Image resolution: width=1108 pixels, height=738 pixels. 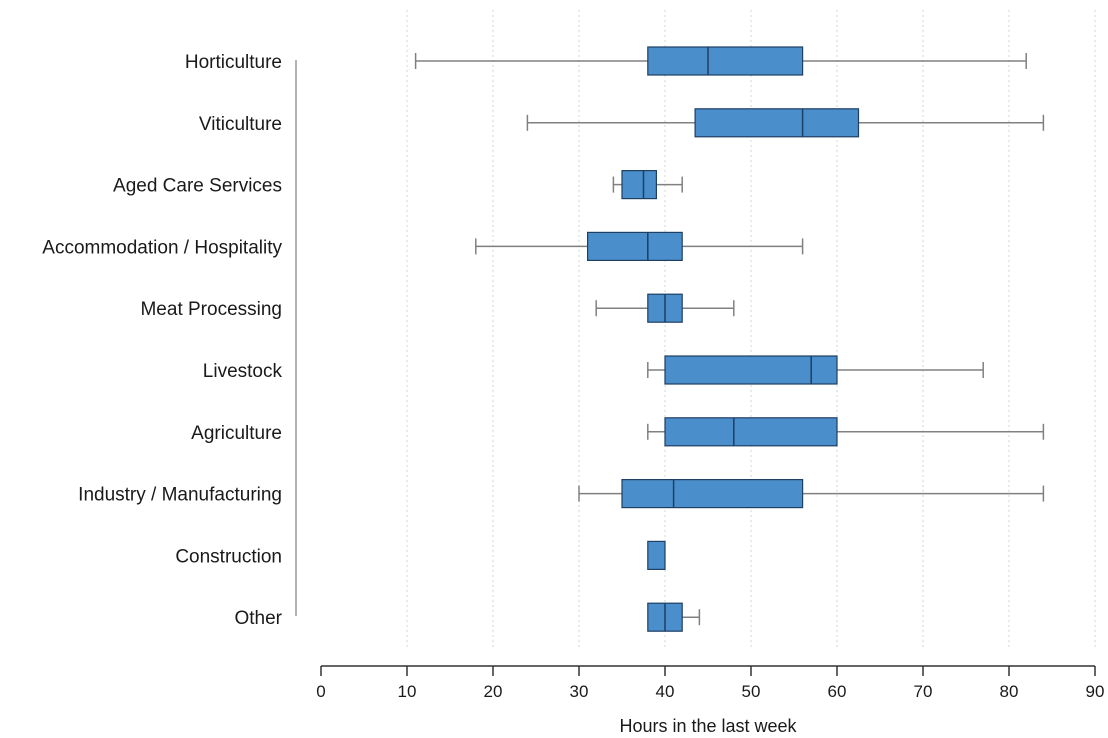 I want to click on category-label: Construction, so click(x=228, y=556).